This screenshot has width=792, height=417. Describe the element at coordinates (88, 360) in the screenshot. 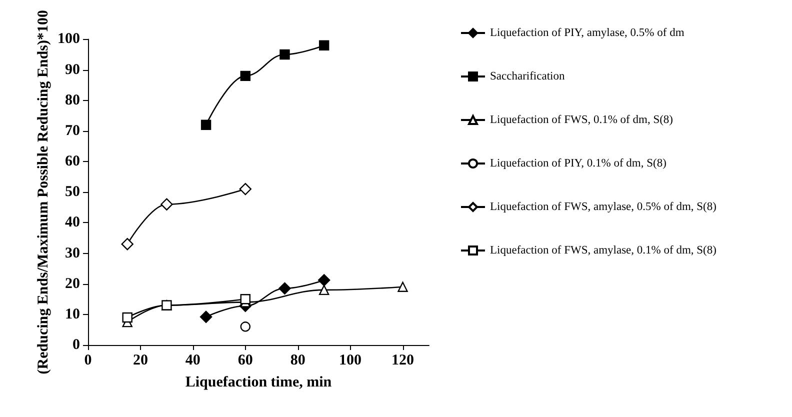

I see `x-tick-label: 0` at that location.